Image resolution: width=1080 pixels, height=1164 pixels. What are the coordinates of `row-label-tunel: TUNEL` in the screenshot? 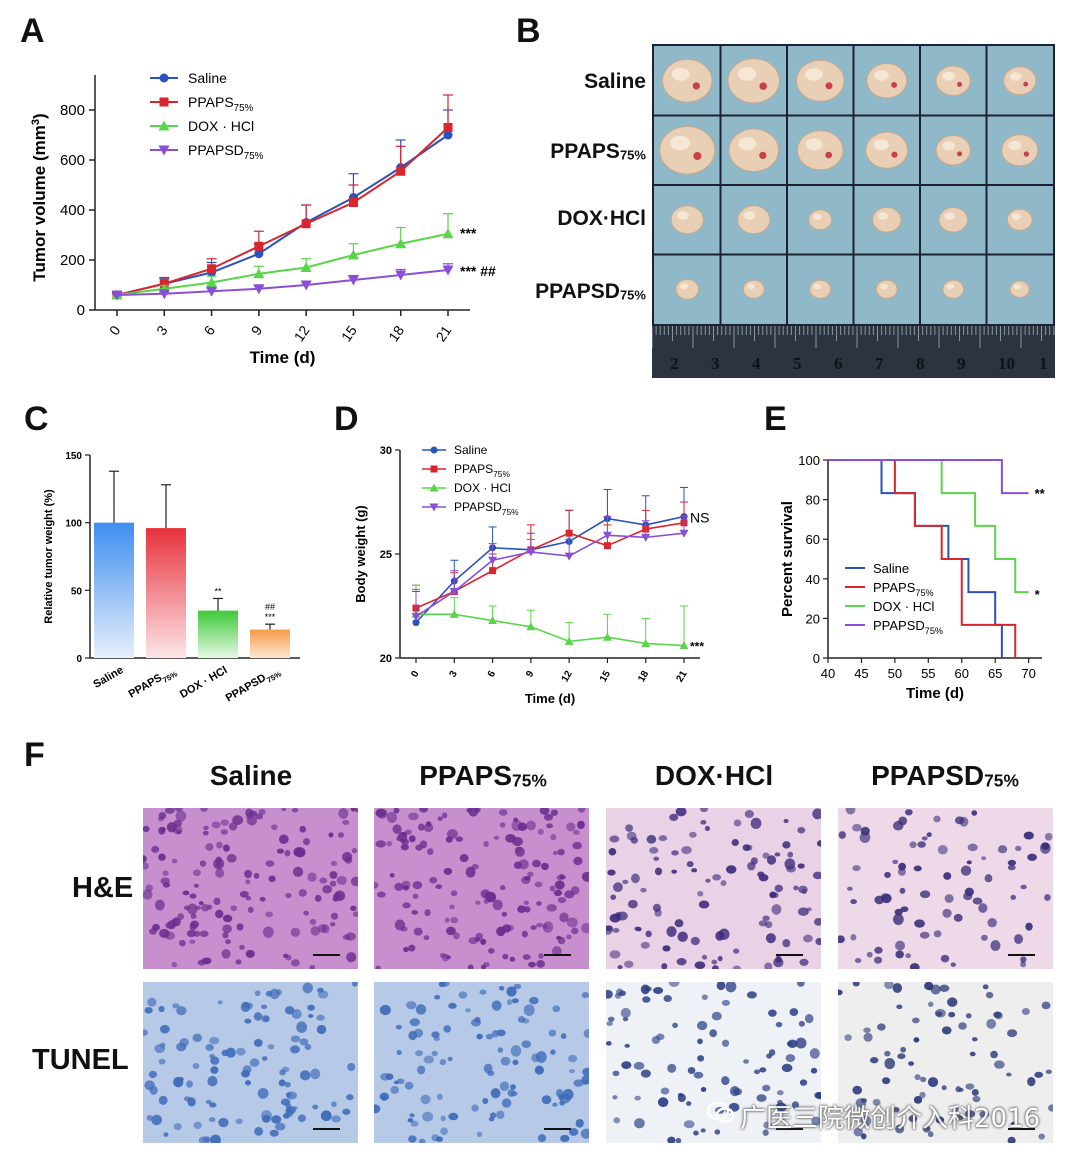 It's located at (80, 1060).